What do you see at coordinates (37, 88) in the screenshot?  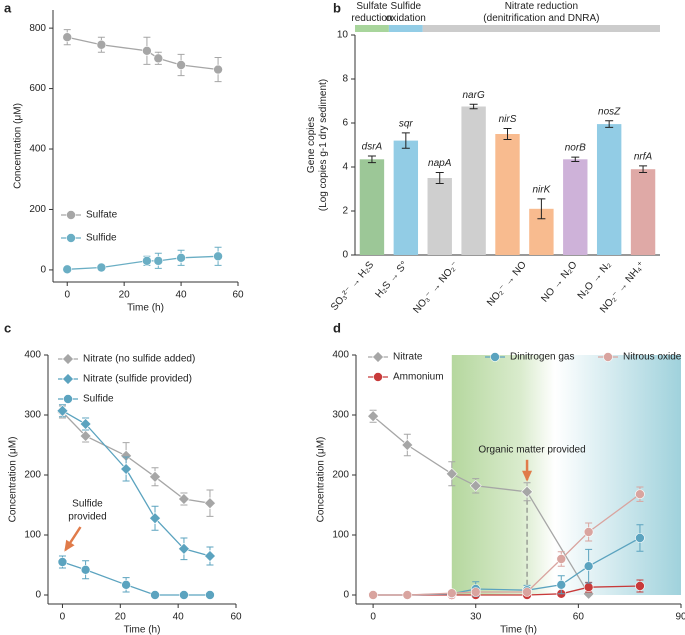 I see `y-tick-label: 600` at bounding box center [37, 88].